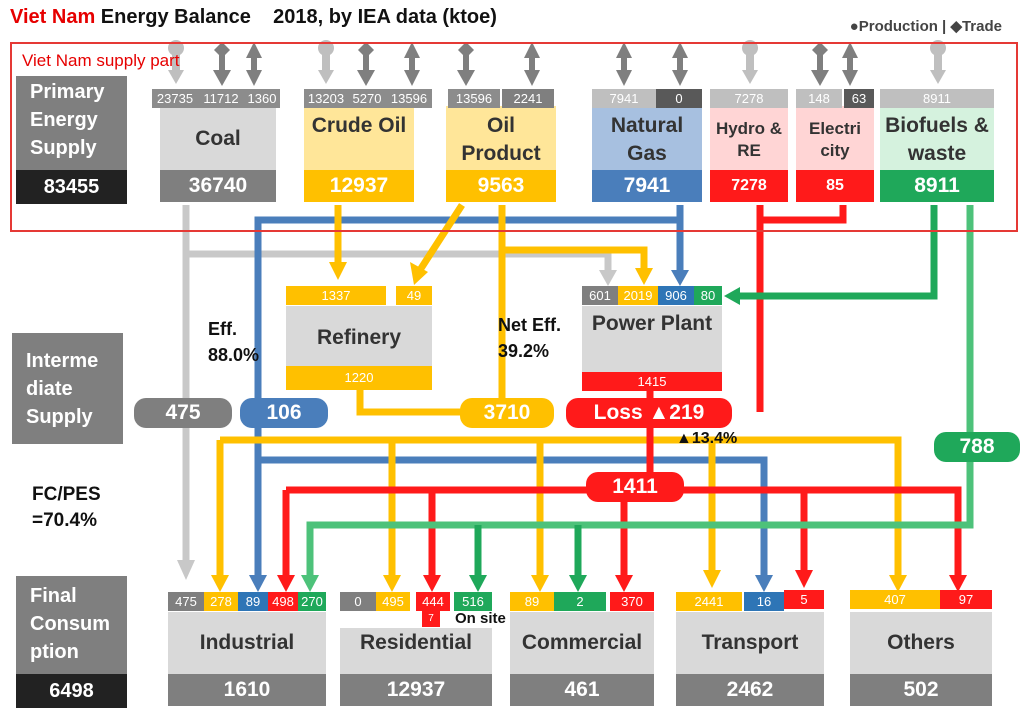 Image resolution: width=1024 pixels, height=709 pixels. Describe the element at coordinates (529, 338) in the screenshot. I see `power-net-efficiency: Net Eff. 39.2%` at that location.